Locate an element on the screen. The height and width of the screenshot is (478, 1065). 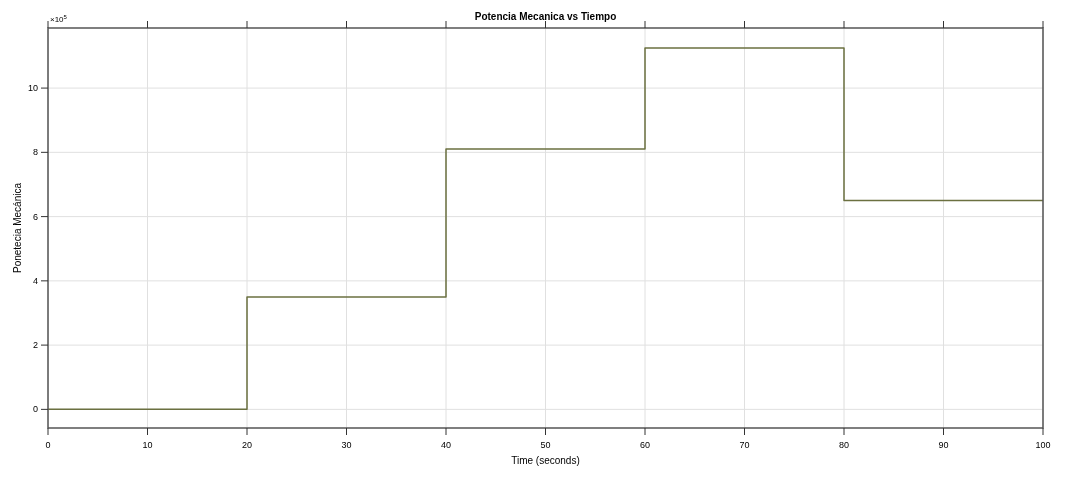
x-tick-label: 100 is located at coordinates (1043, 445).